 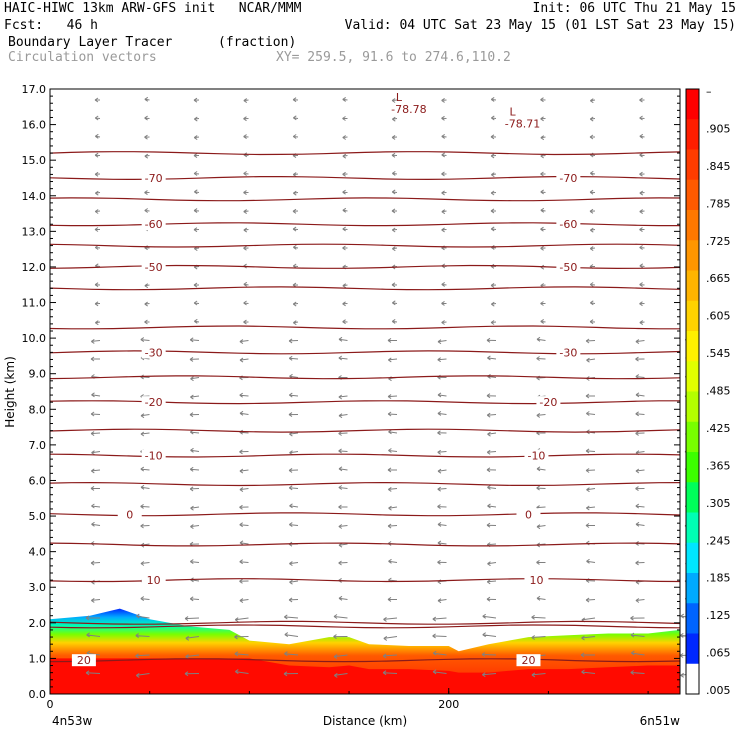 I want to click on colorbar-label: .305, so click(x=718, y=503).